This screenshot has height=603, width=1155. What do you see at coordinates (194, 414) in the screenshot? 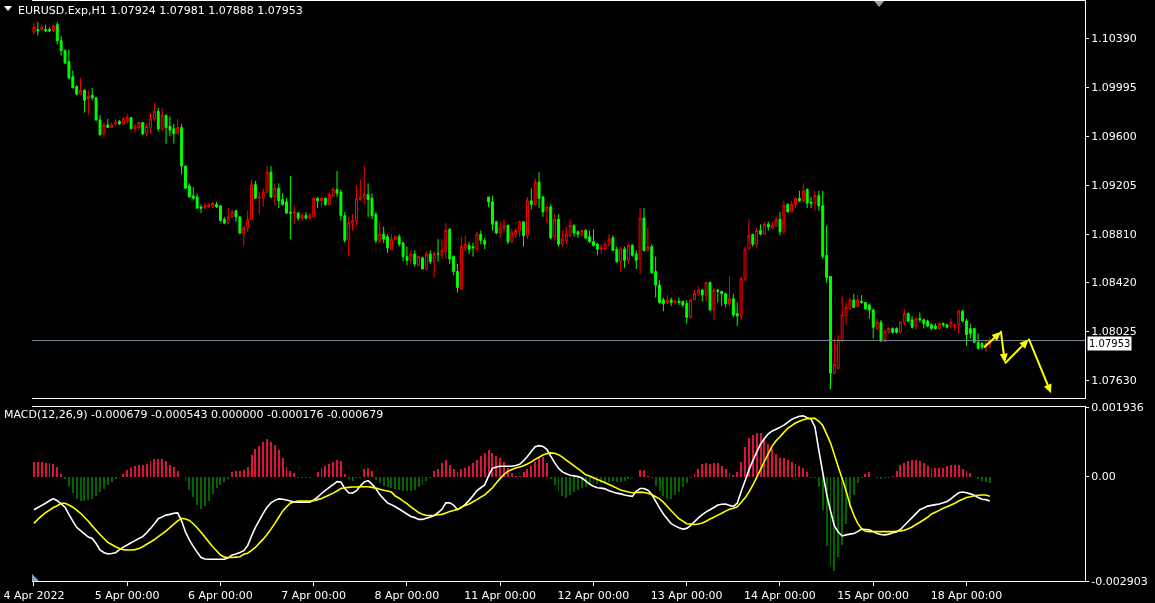
I see `chart-title: MACD(12,26,9) -0.000679 -0.000543 0.000000 -0.000176 -0.000679` at bounding box center [194, 414].